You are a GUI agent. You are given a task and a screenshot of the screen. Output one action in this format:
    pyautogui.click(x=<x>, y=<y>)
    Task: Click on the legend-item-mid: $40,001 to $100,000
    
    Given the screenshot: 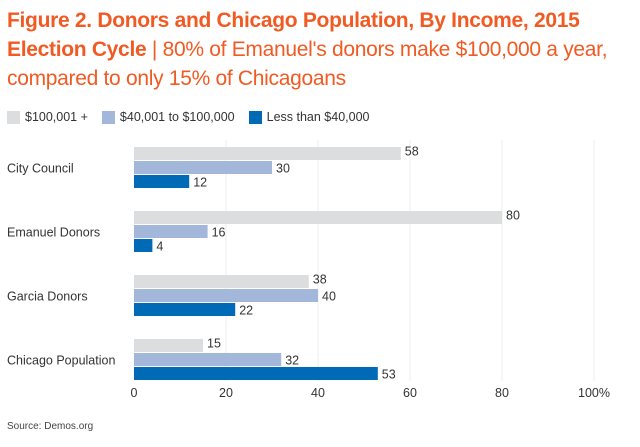 What is the action you would take?
    pyautogui.click(x=168, y=117)
    